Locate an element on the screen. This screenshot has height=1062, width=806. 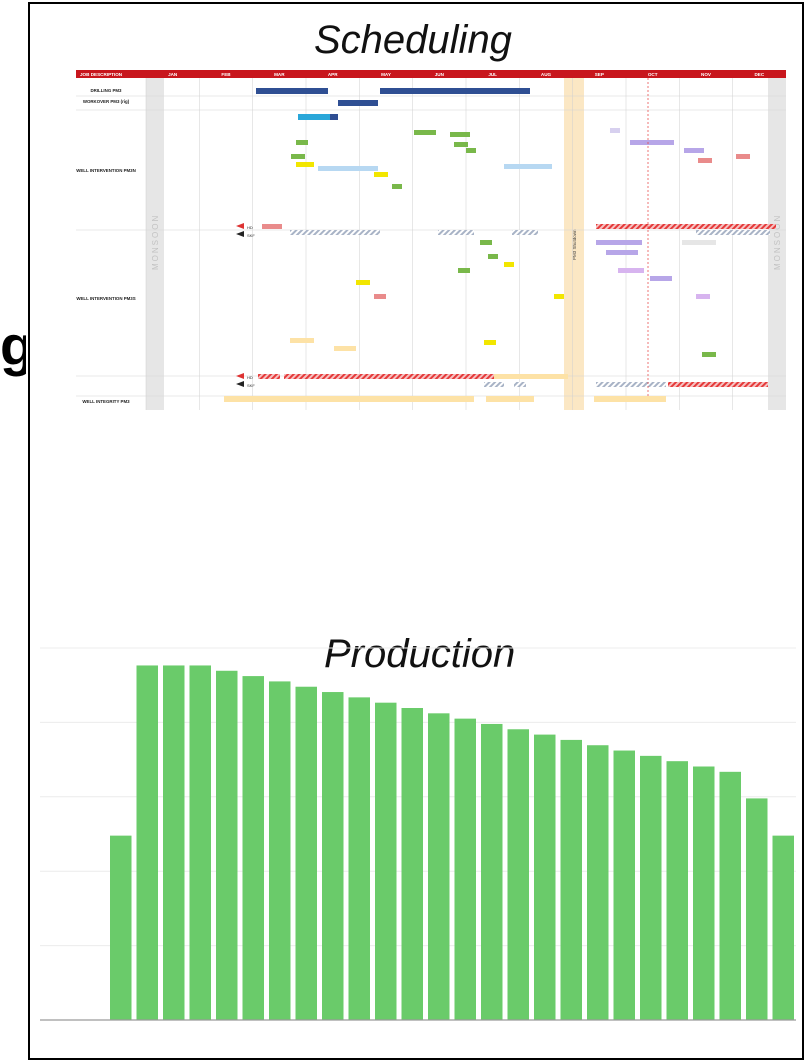
month-header-dec: DEC is located at coordinates (759, 74).